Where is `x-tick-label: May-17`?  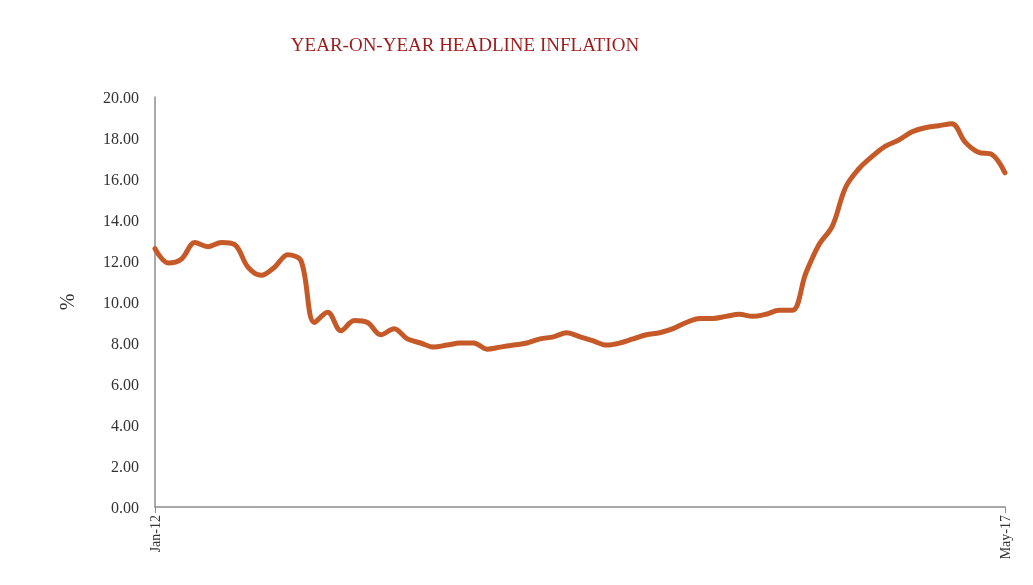 x-tick-label: May-17 is located at coordinates (1005, 537).